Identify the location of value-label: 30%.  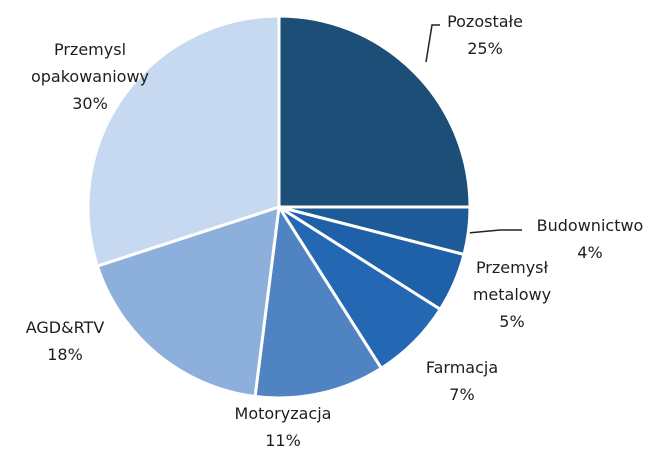
(90, 103).